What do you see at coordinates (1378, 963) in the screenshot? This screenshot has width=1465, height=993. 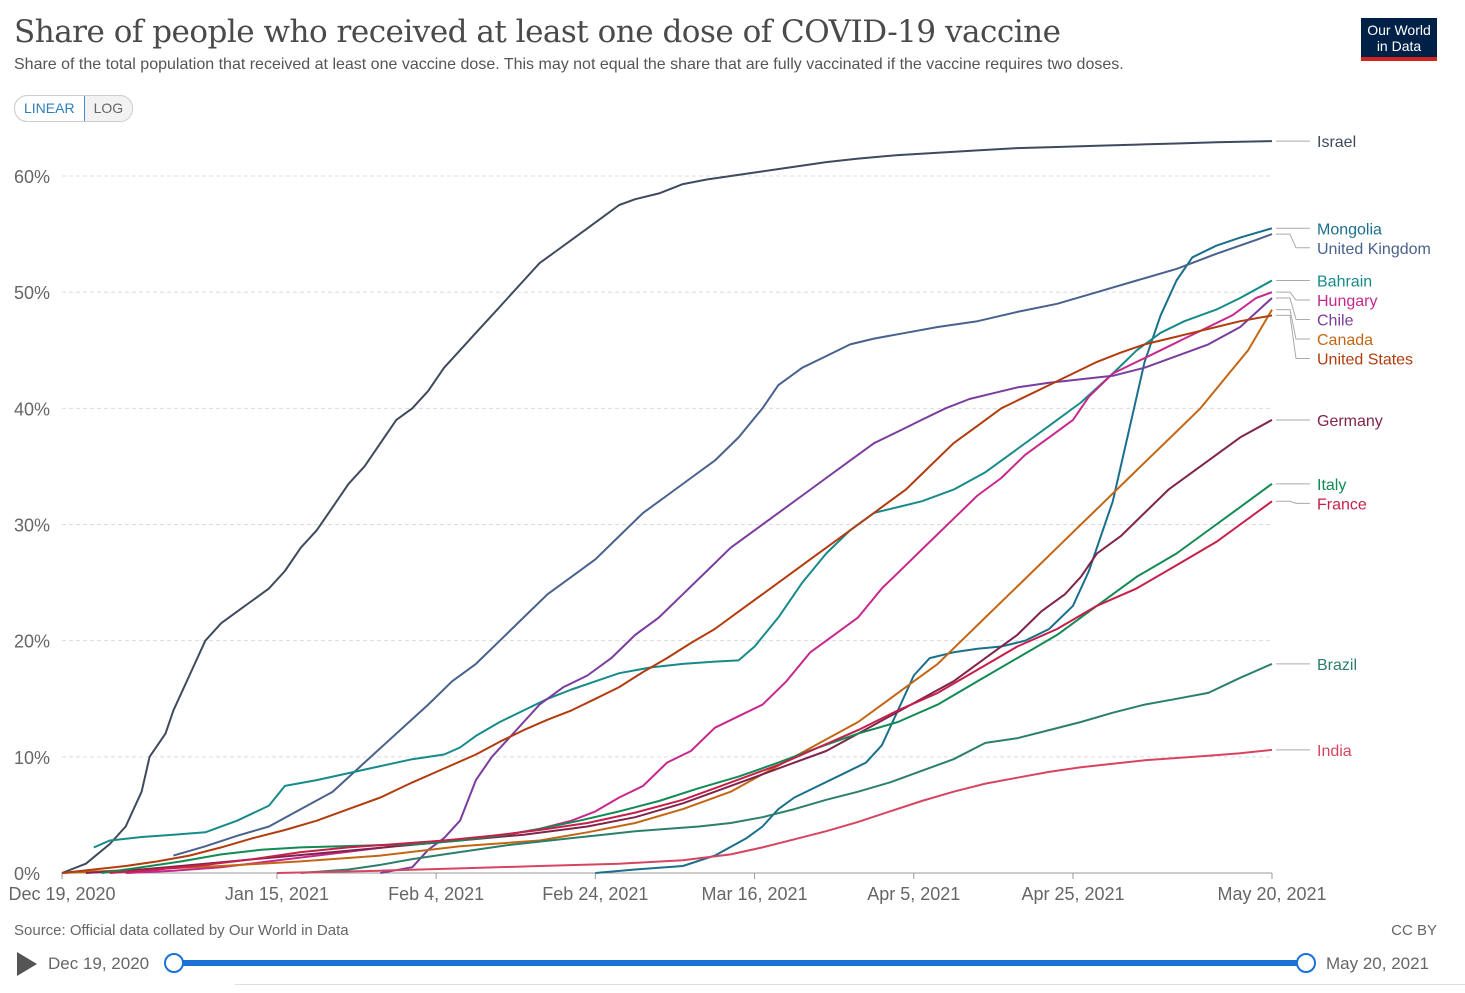 I see `timeline-end-label: May 20, 2021` at bounding box center [1378, 963].